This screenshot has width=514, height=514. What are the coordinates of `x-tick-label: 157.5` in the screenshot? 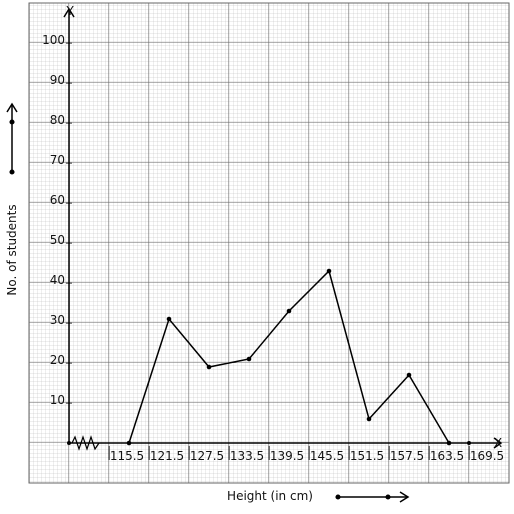 It's located at (407, 456).